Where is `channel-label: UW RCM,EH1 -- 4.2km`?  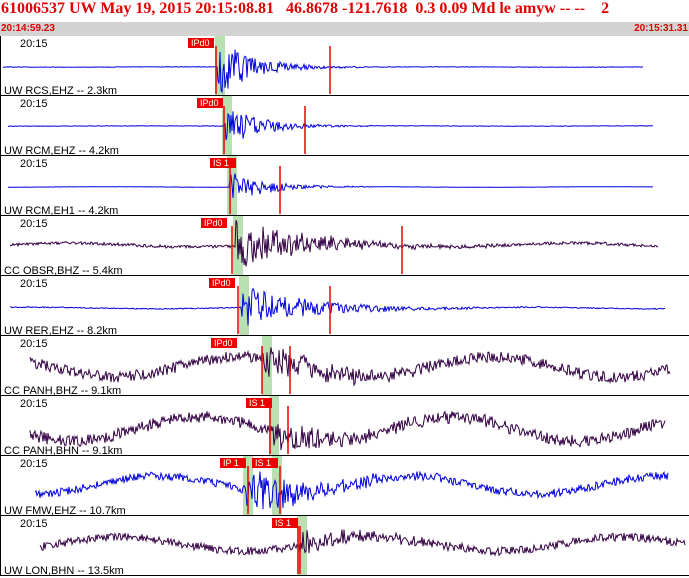 channel-label: UW RCM,EH1 -- 4.2km is located at coordinates (61, 211).